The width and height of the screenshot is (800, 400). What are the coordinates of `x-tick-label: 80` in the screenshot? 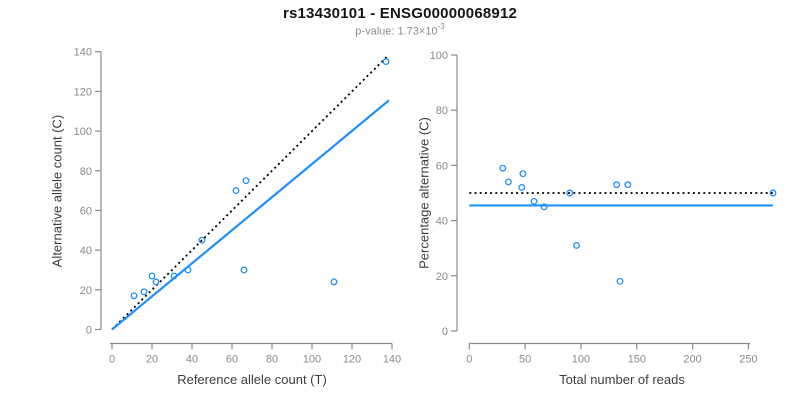 It's located at (272, 360).